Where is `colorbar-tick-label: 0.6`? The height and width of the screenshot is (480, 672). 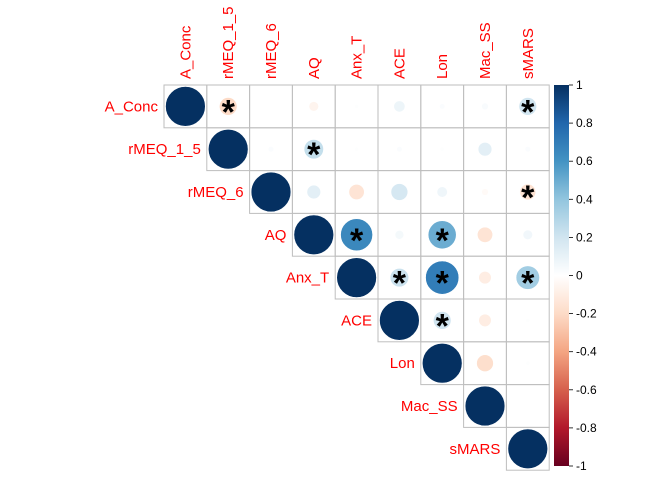
colorbar-tick-label: 0.6 is located at coordinates (584, 161).